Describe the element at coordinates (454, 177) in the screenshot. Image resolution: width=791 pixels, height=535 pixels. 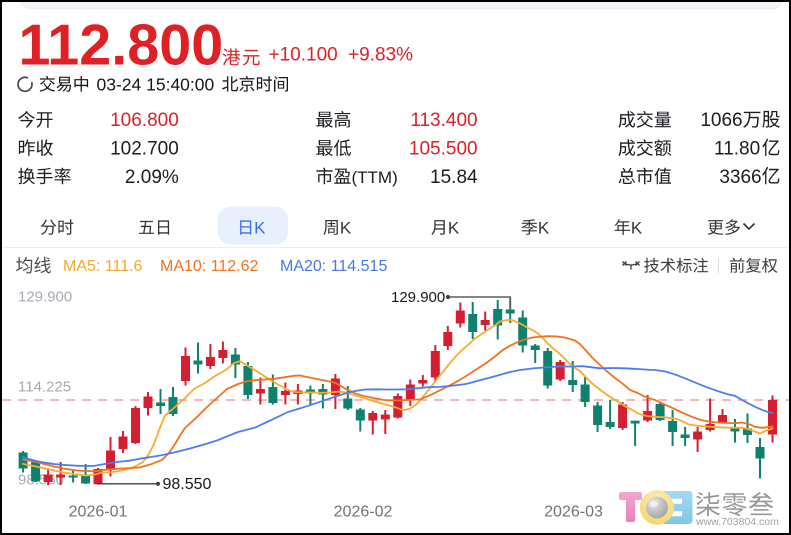
I see `svg-text: 15.84` at that location.